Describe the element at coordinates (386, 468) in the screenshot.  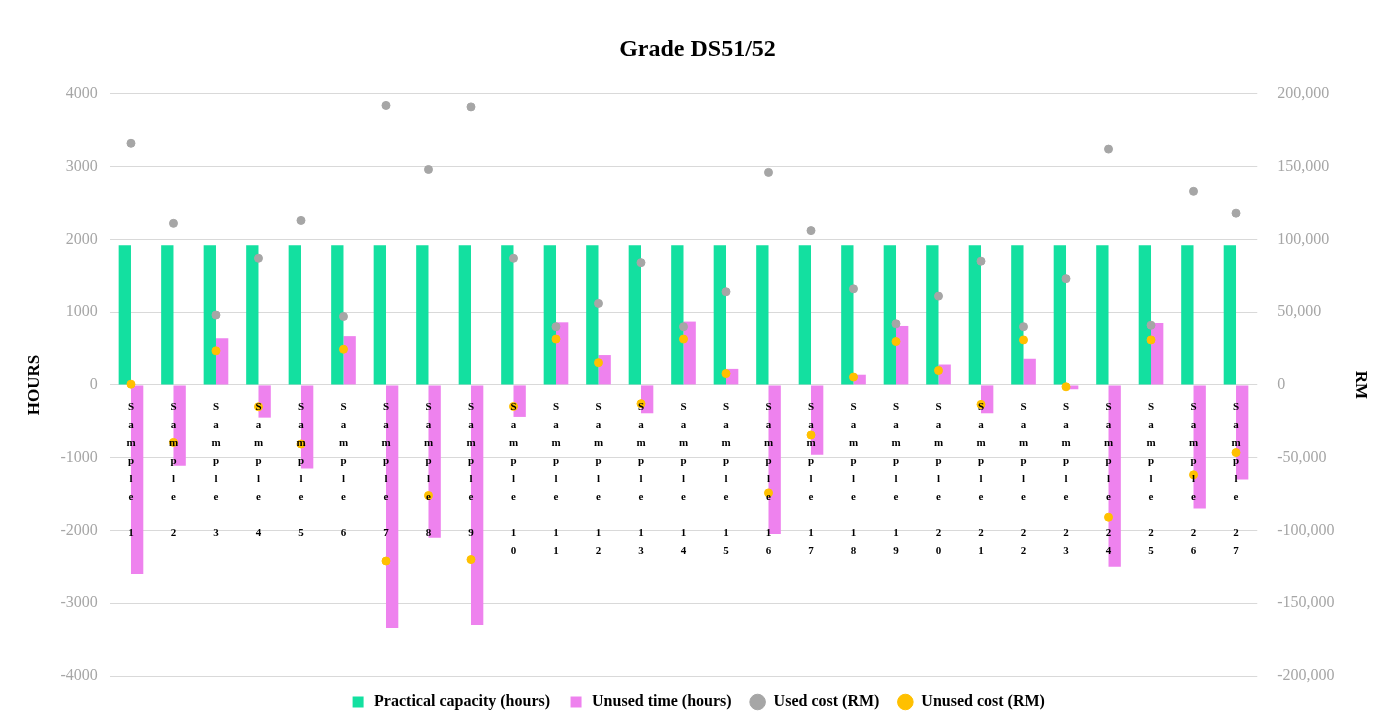
I see `category-label: Sample 7` at that location.